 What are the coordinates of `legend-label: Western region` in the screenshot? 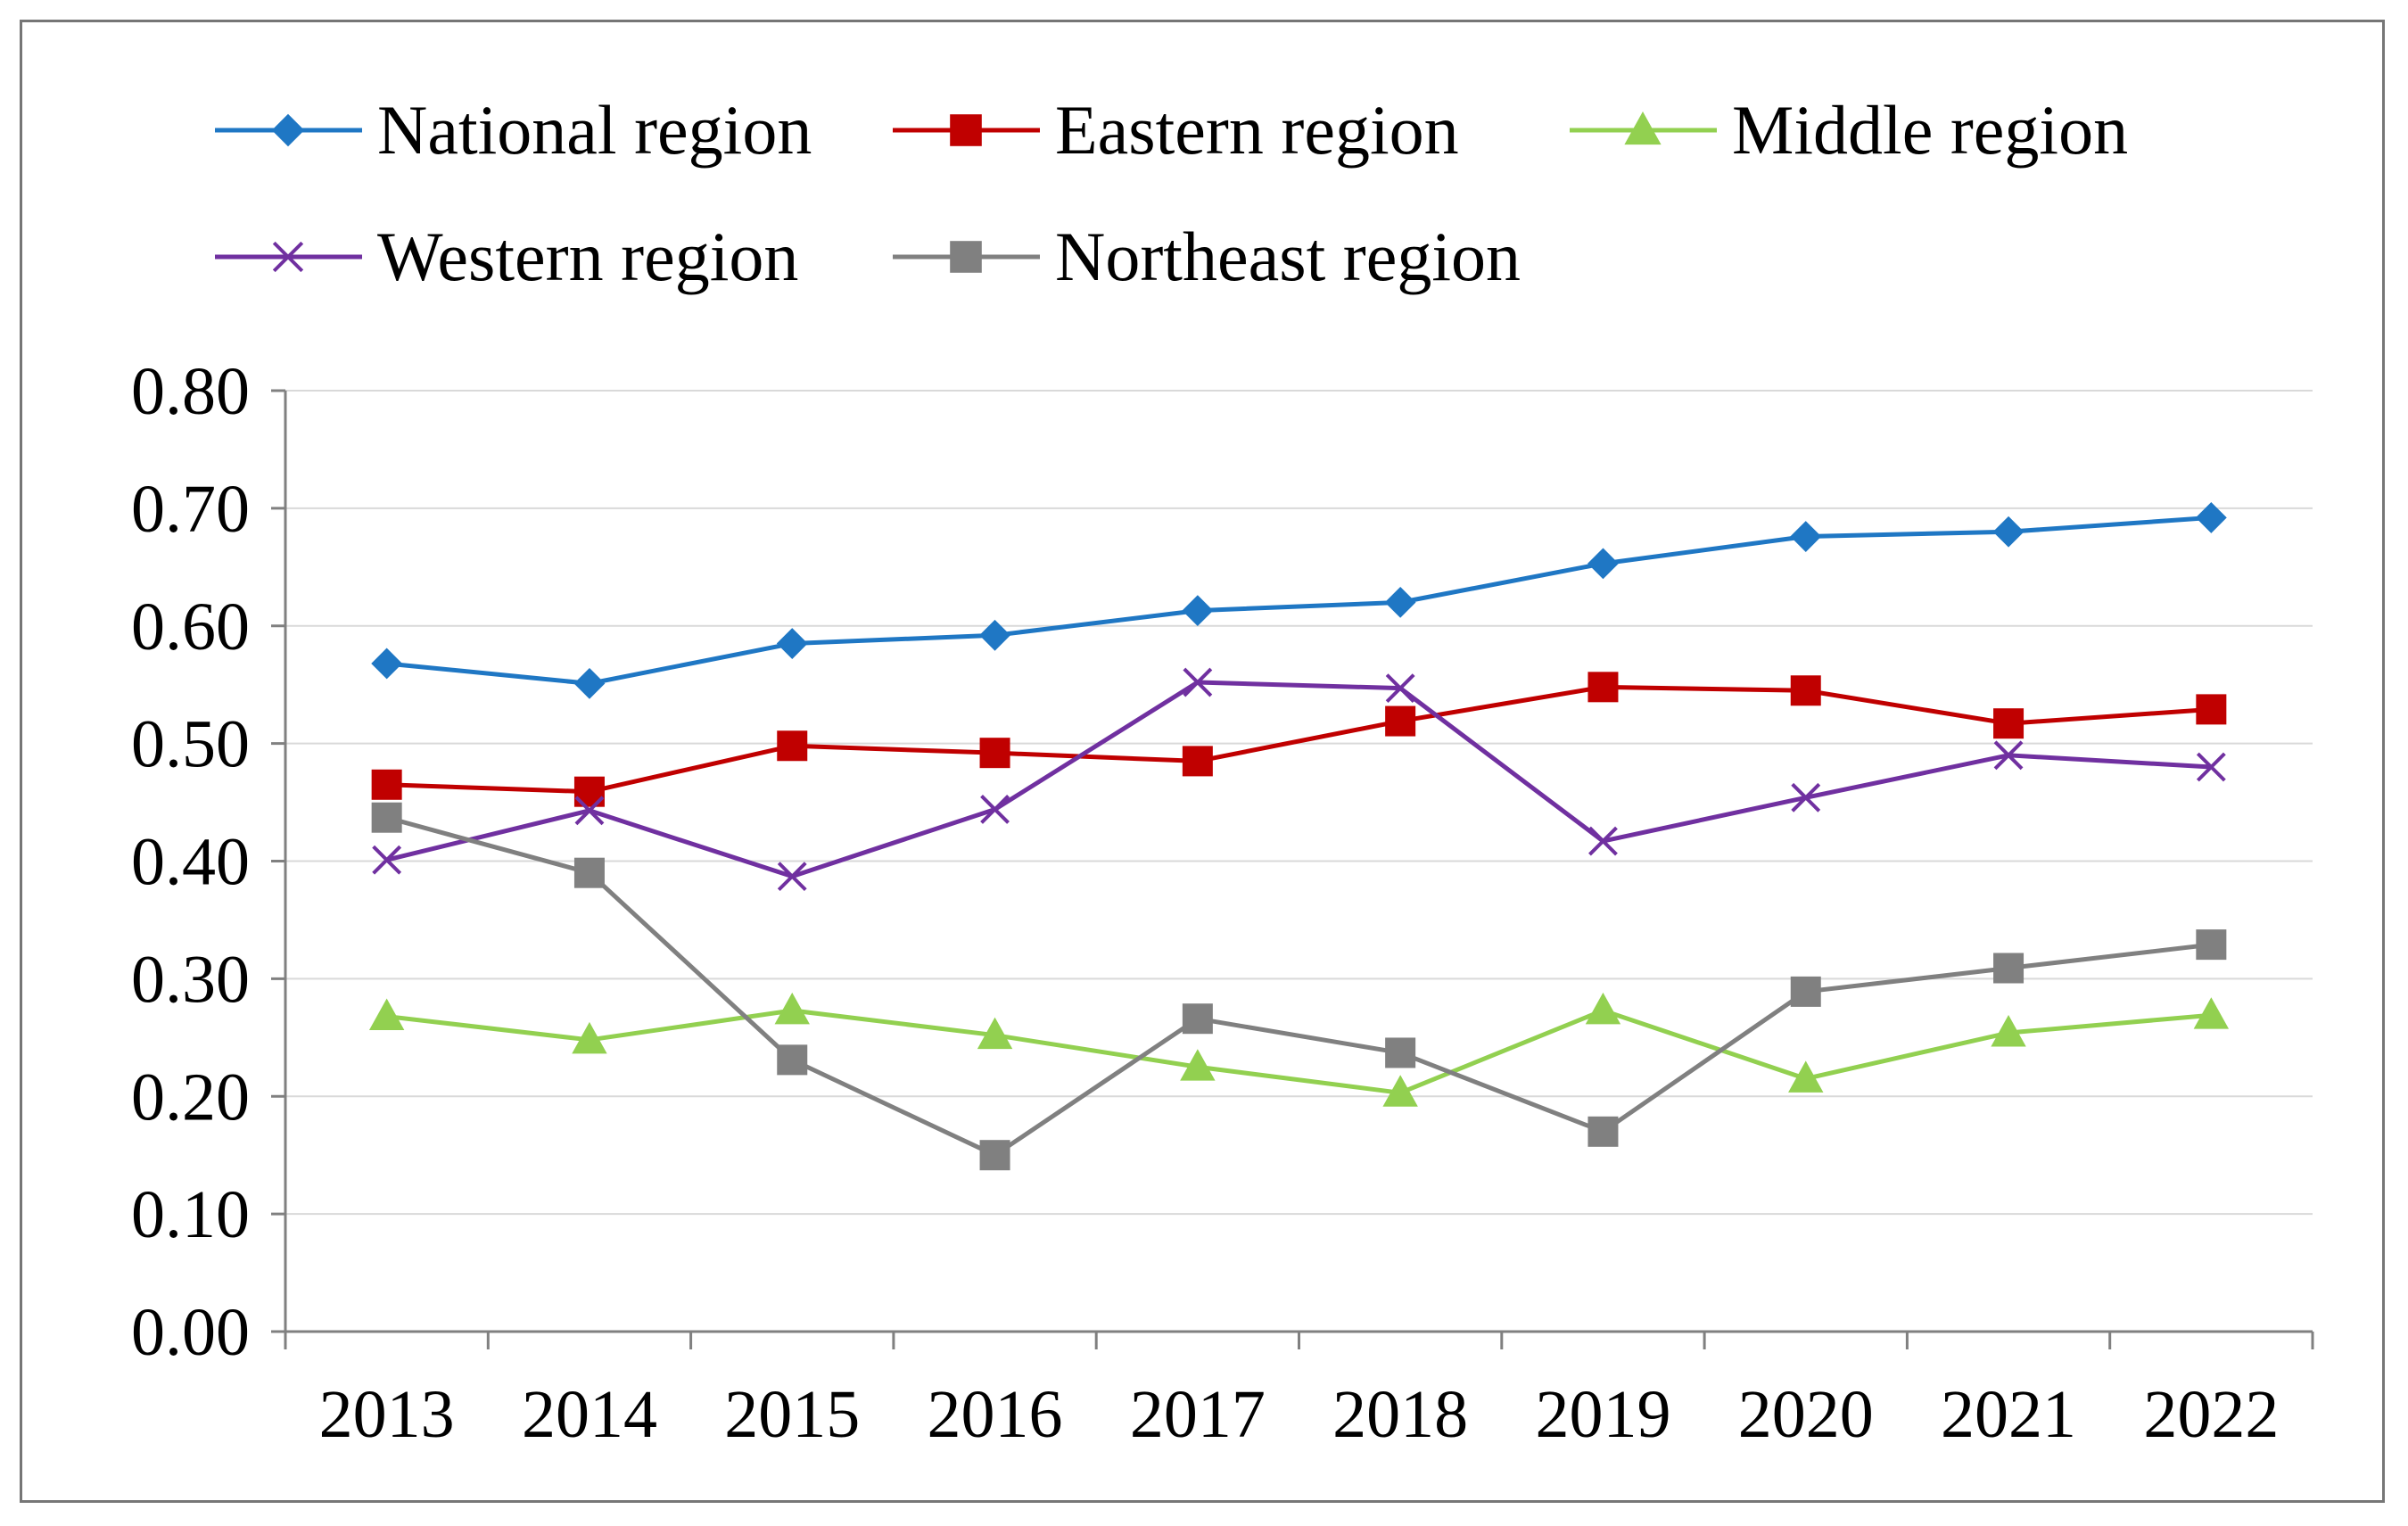 It's located at (587, 256).